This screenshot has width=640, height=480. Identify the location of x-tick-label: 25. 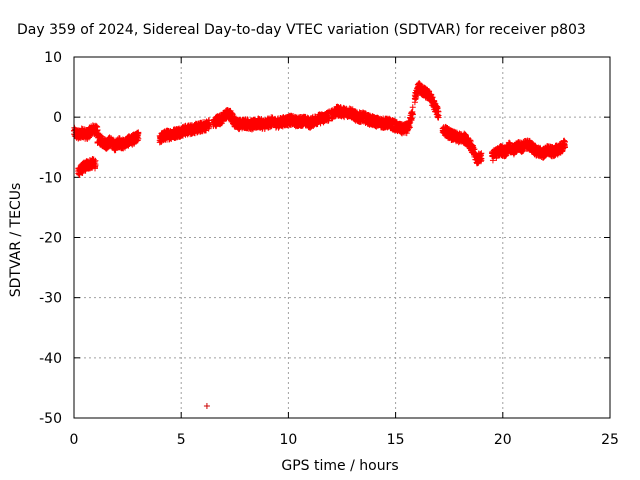
(610, 440).